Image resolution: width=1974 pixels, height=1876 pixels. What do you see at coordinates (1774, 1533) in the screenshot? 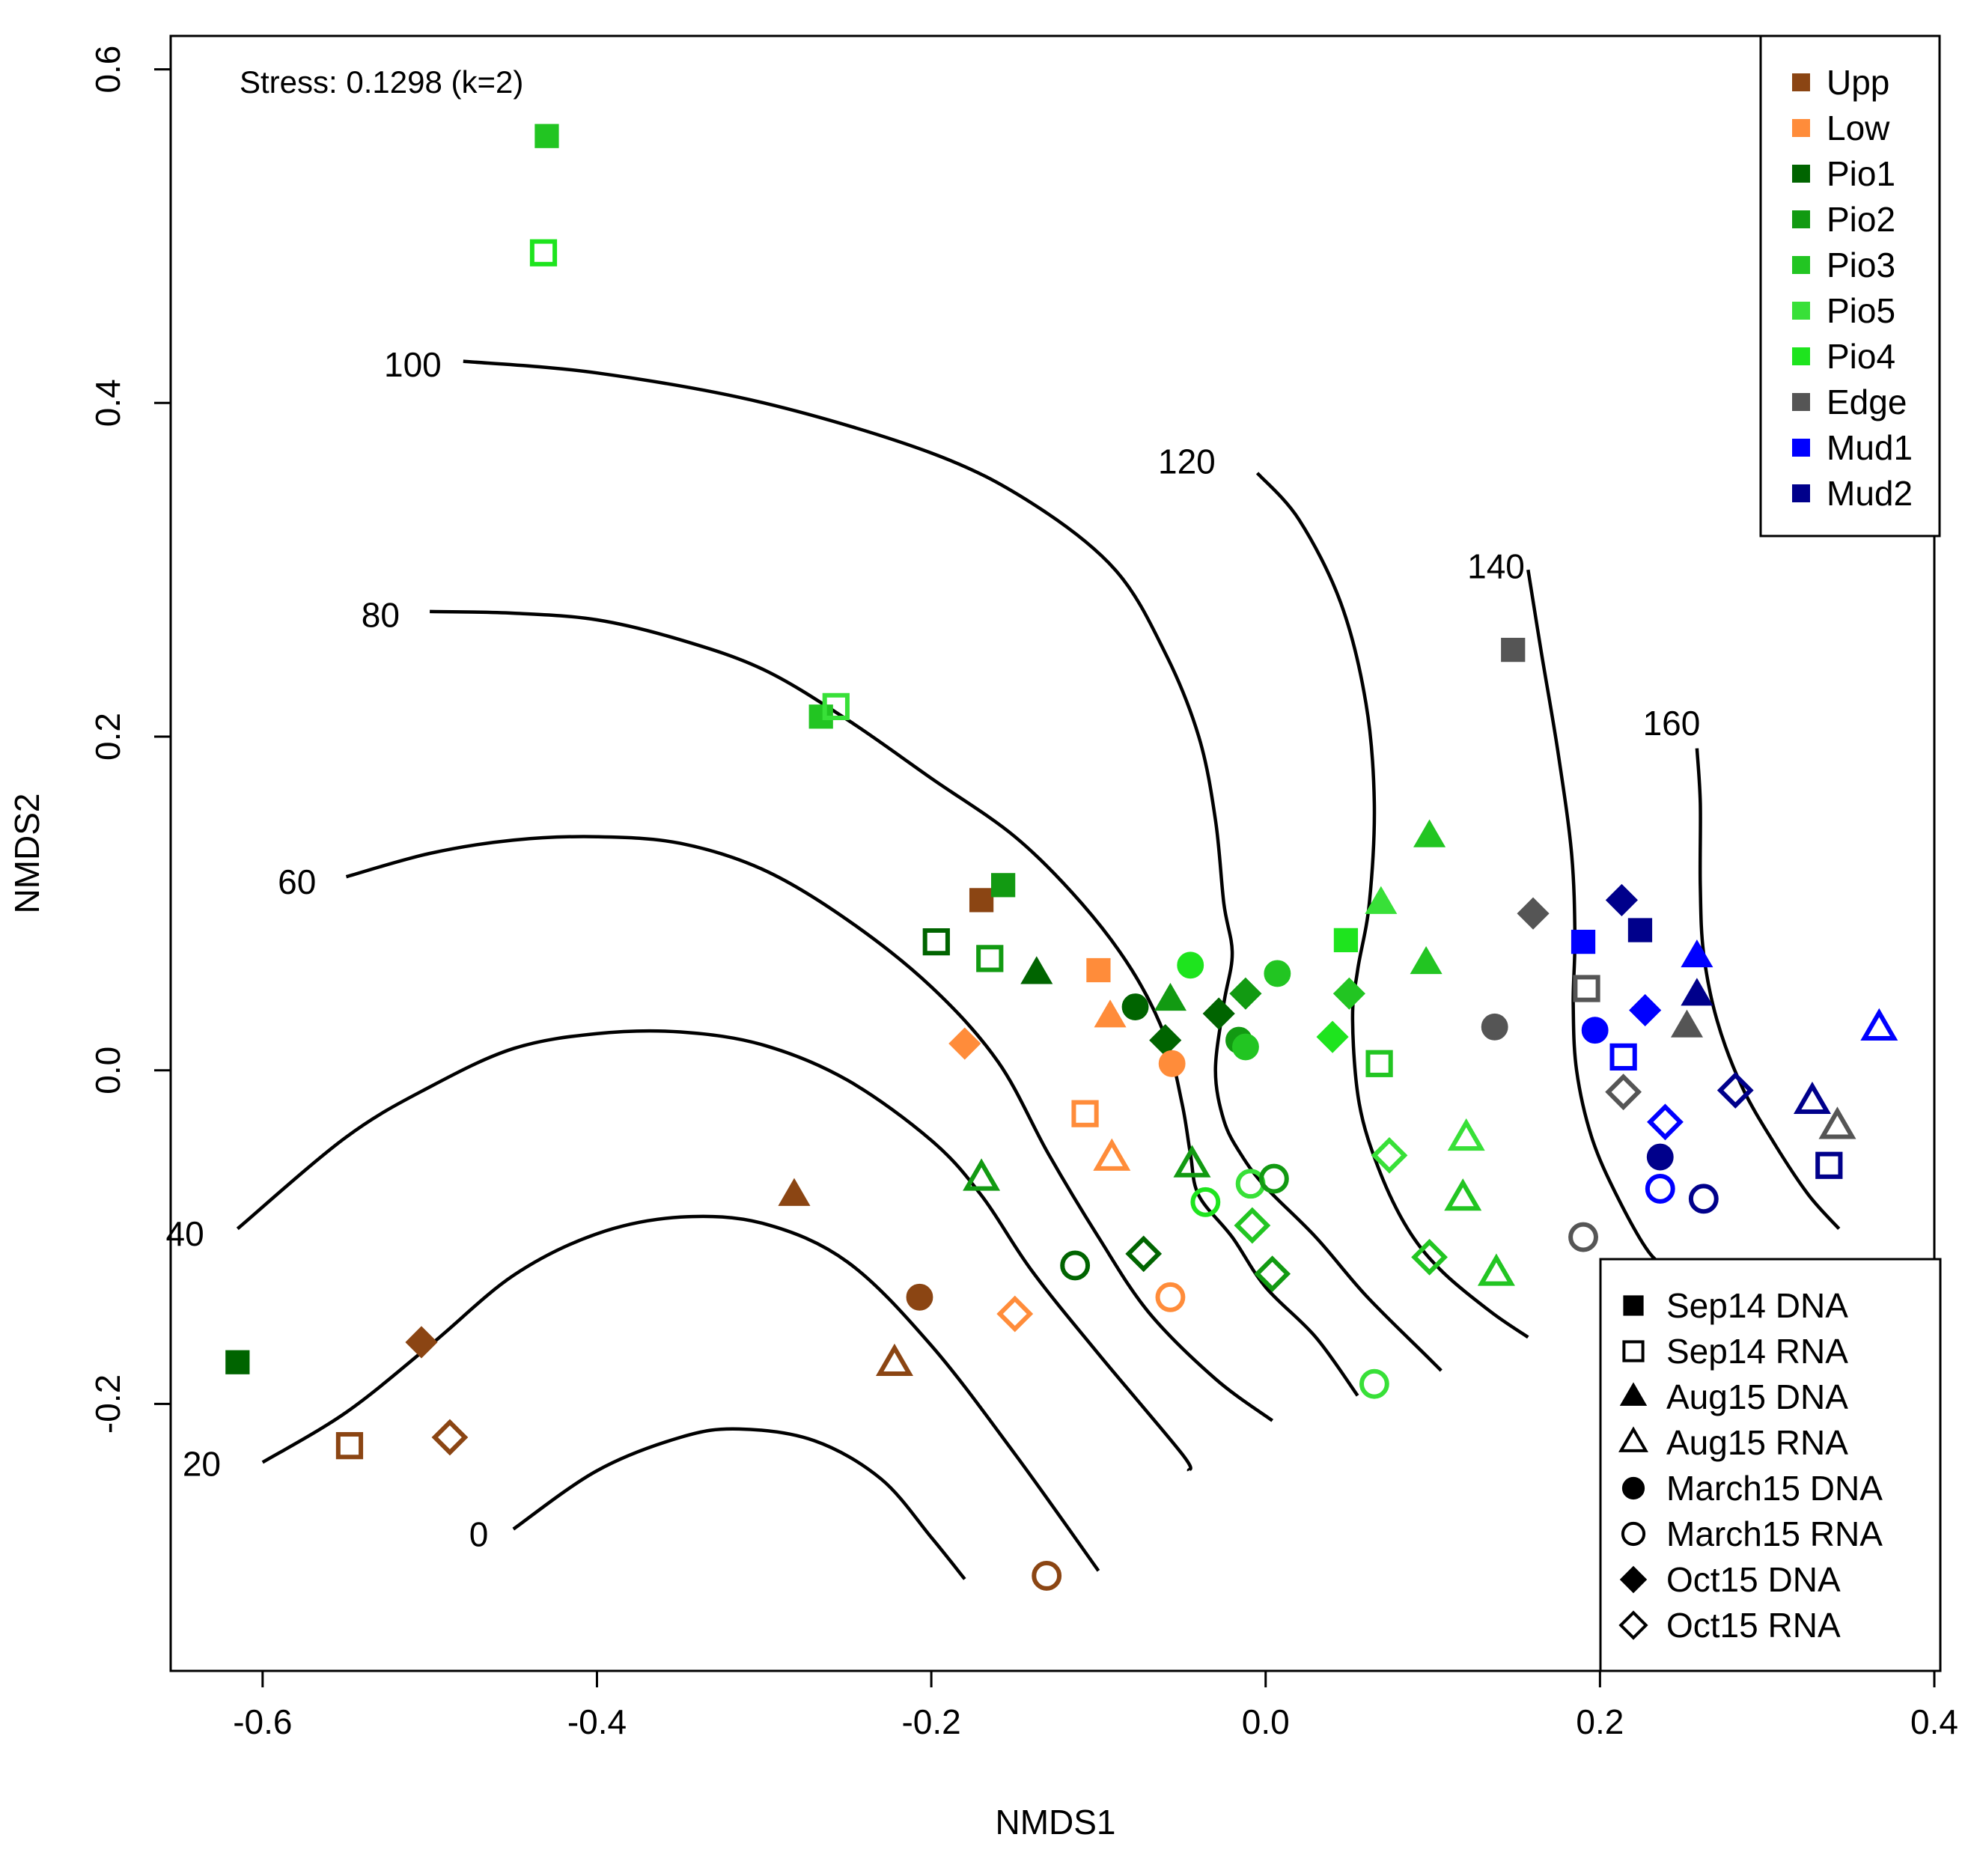
I see `shape-legend-label: March15 RNA` at bounding box center [1774, 1533].